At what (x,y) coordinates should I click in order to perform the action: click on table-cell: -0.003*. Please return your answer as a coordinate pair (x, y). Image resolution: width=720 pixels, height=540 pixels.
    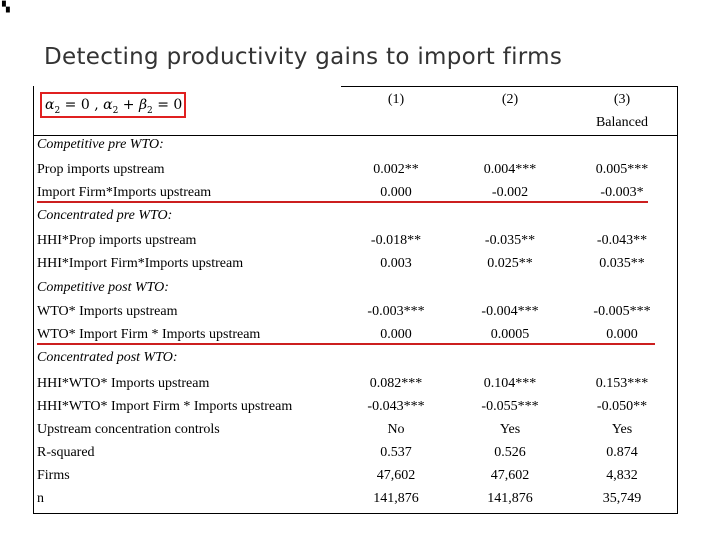
    Looking at the image, I should click on (622, 192).